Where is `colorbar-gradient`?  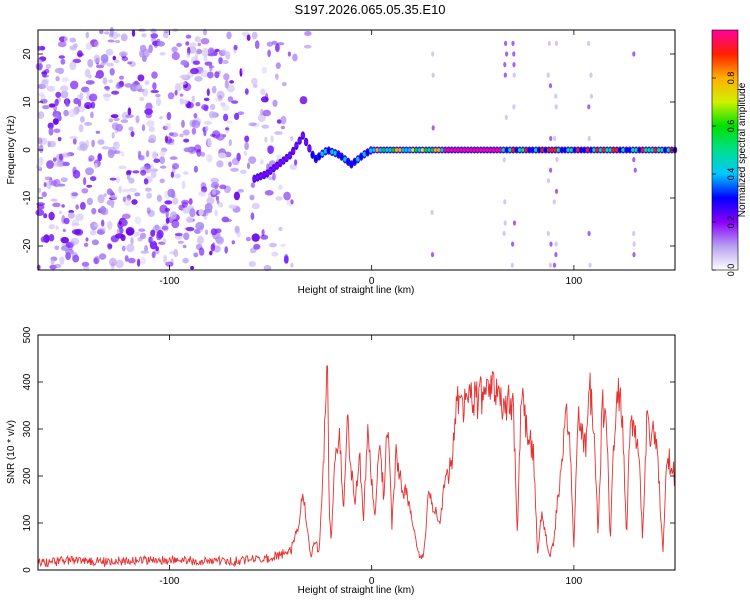 colorbar-gradient is located at coordinates (725, 150).